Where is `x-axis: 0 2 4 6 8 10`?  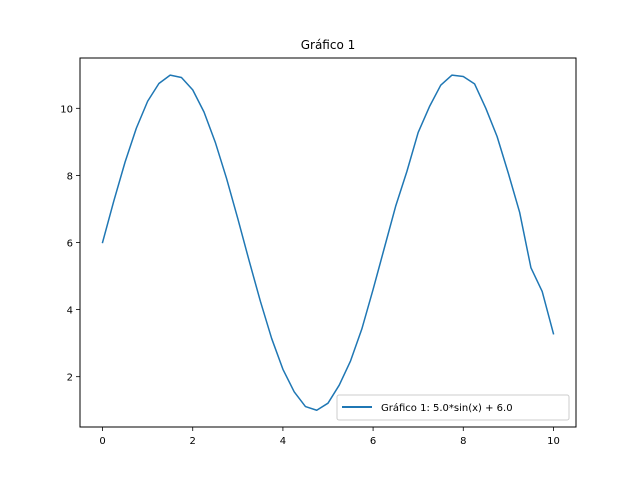 x-axis: 0 2 4 6 8 10 is located at coordinates (329, 437).